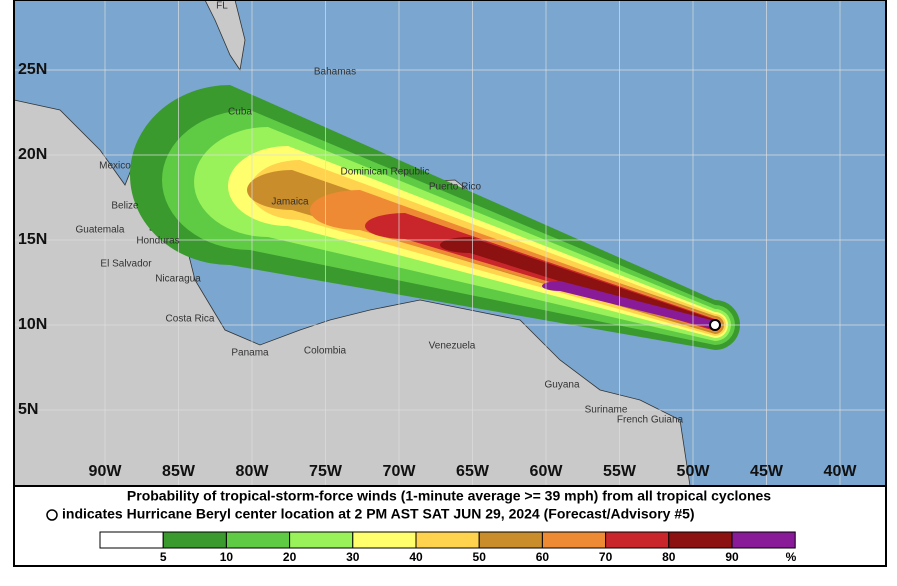  What do you see at coordinates (452, 346) in the screenshot?
I see `place-label: Venezuela` at bounding box center [452, 346].